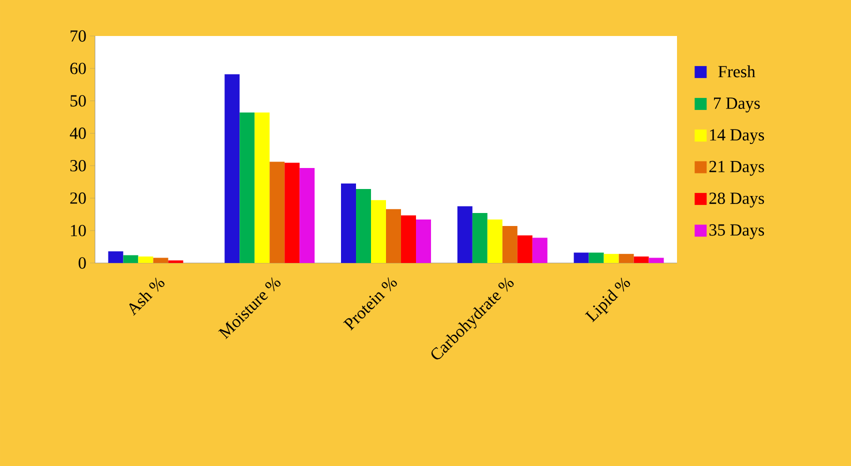 The width and height of the screenshot is (851, 466). What do you see at coordinates (737, 136) in the screenshot?
I see `legend-label: 14 Days` at bounding box center [737, 136].